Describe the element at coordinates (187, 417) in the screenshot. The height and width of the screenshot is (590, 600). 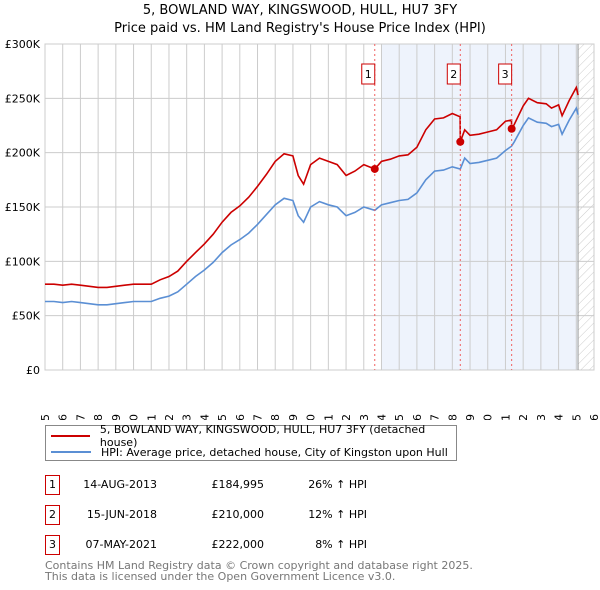
I see `x-tick-label: 2003` at that location.